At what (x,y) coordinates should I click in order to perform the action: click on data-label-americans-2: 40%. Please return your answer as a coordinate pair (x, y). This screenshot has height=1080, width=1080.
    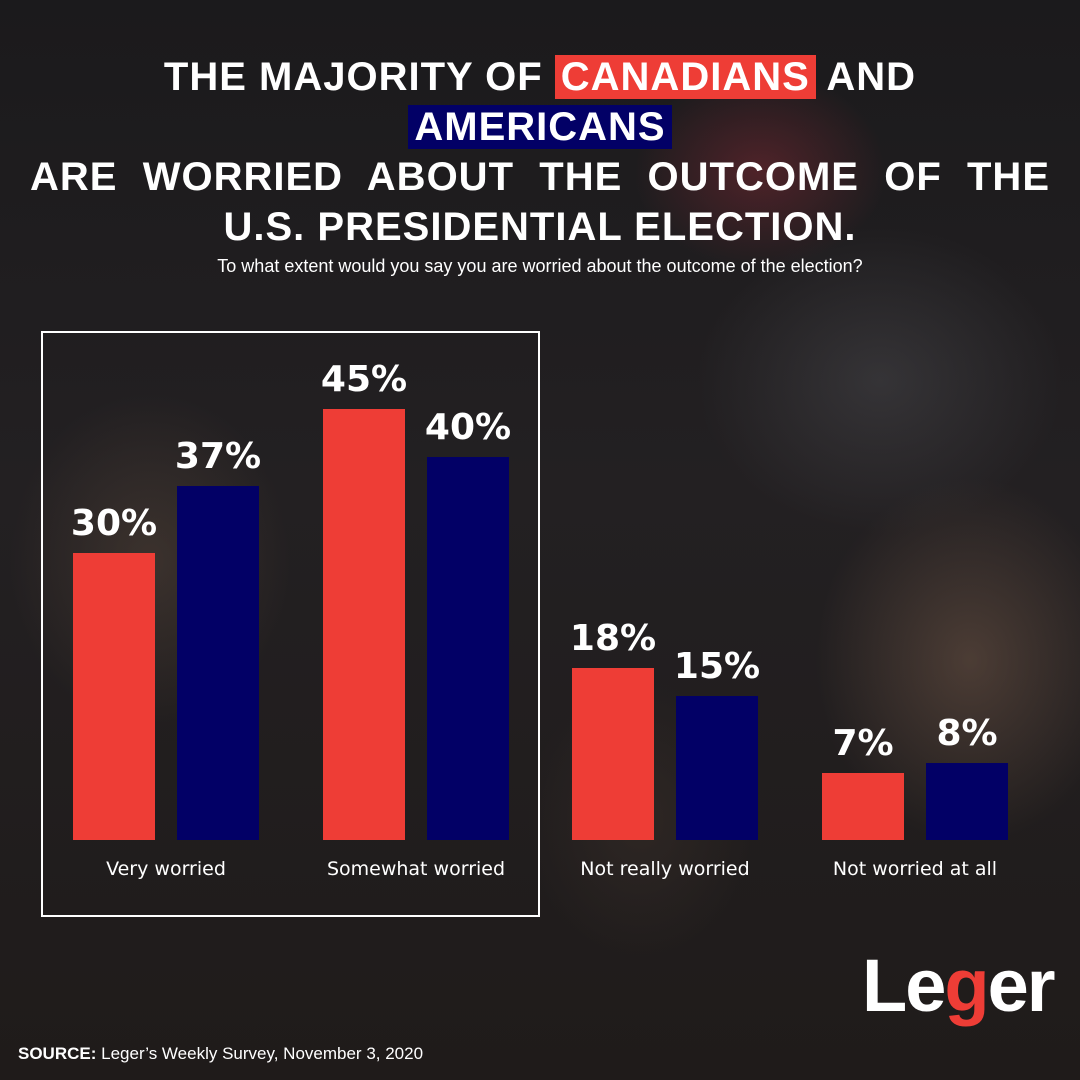
    Looking at the image, I should click on (468, 427).